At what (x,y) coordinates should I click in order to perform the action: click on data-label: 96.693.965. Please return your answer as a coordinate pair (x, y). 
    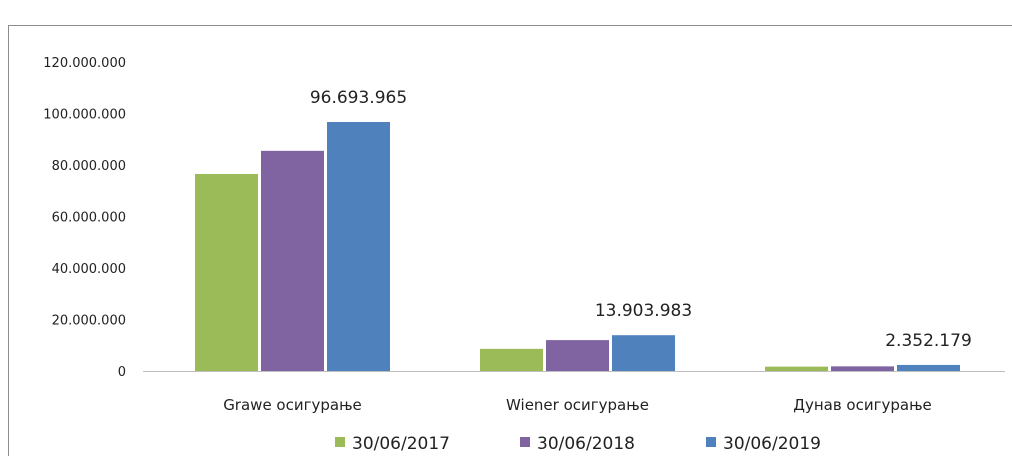
    Looking at the image, I should click on (358, 98).